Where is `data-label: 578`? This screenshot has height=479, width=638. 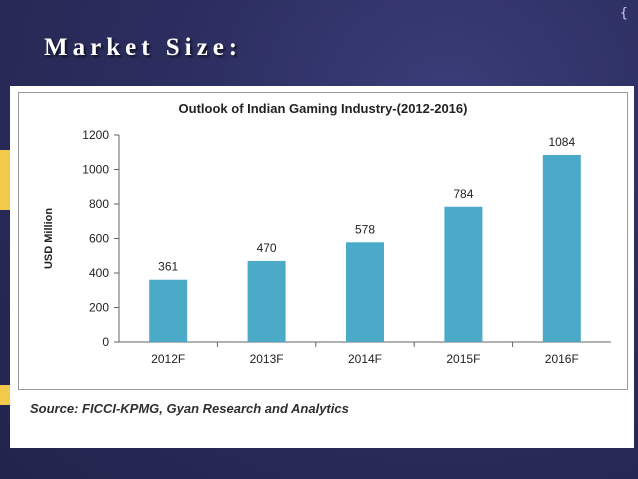
data-label: 578 is located at coordinates (365, 229).